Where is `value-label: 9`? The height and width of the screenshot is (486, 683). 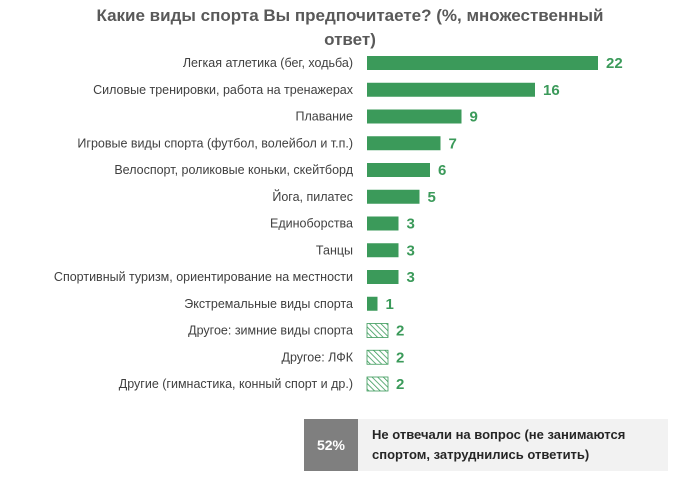 value-label: 9 is located at coordinates (474, 117).